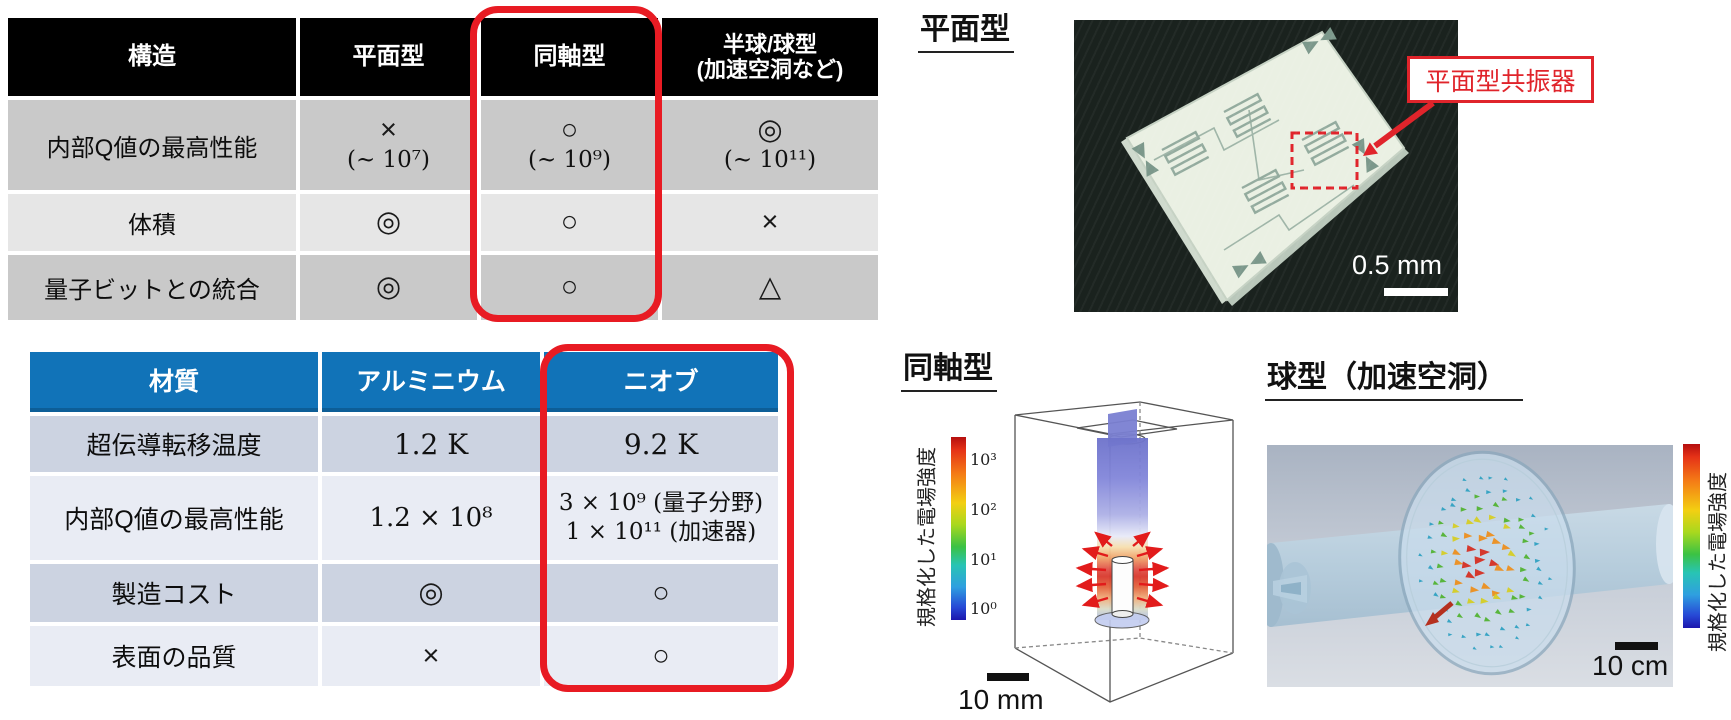  I want to click on table1-header-text: 構造, so click(152, 57).